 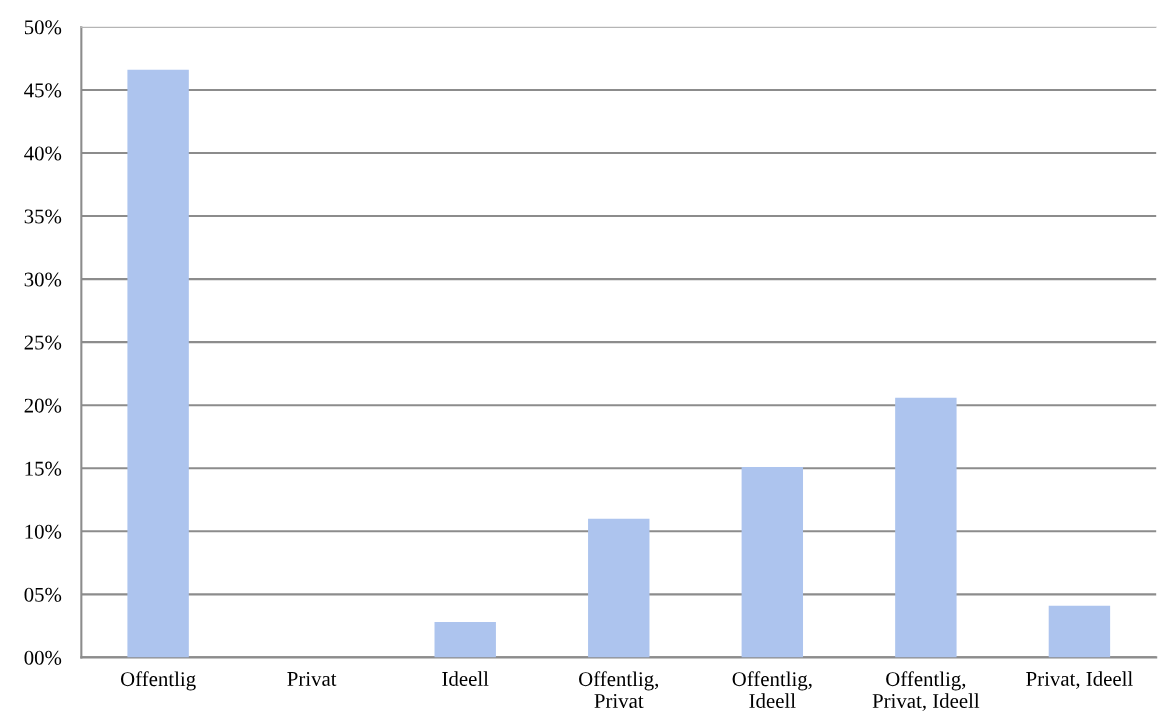 What do you see at coordinates (772, 689) in the screenshot?
I see `x-tick-label: Offentlig, Ideell` at bounding box center [772, 689].